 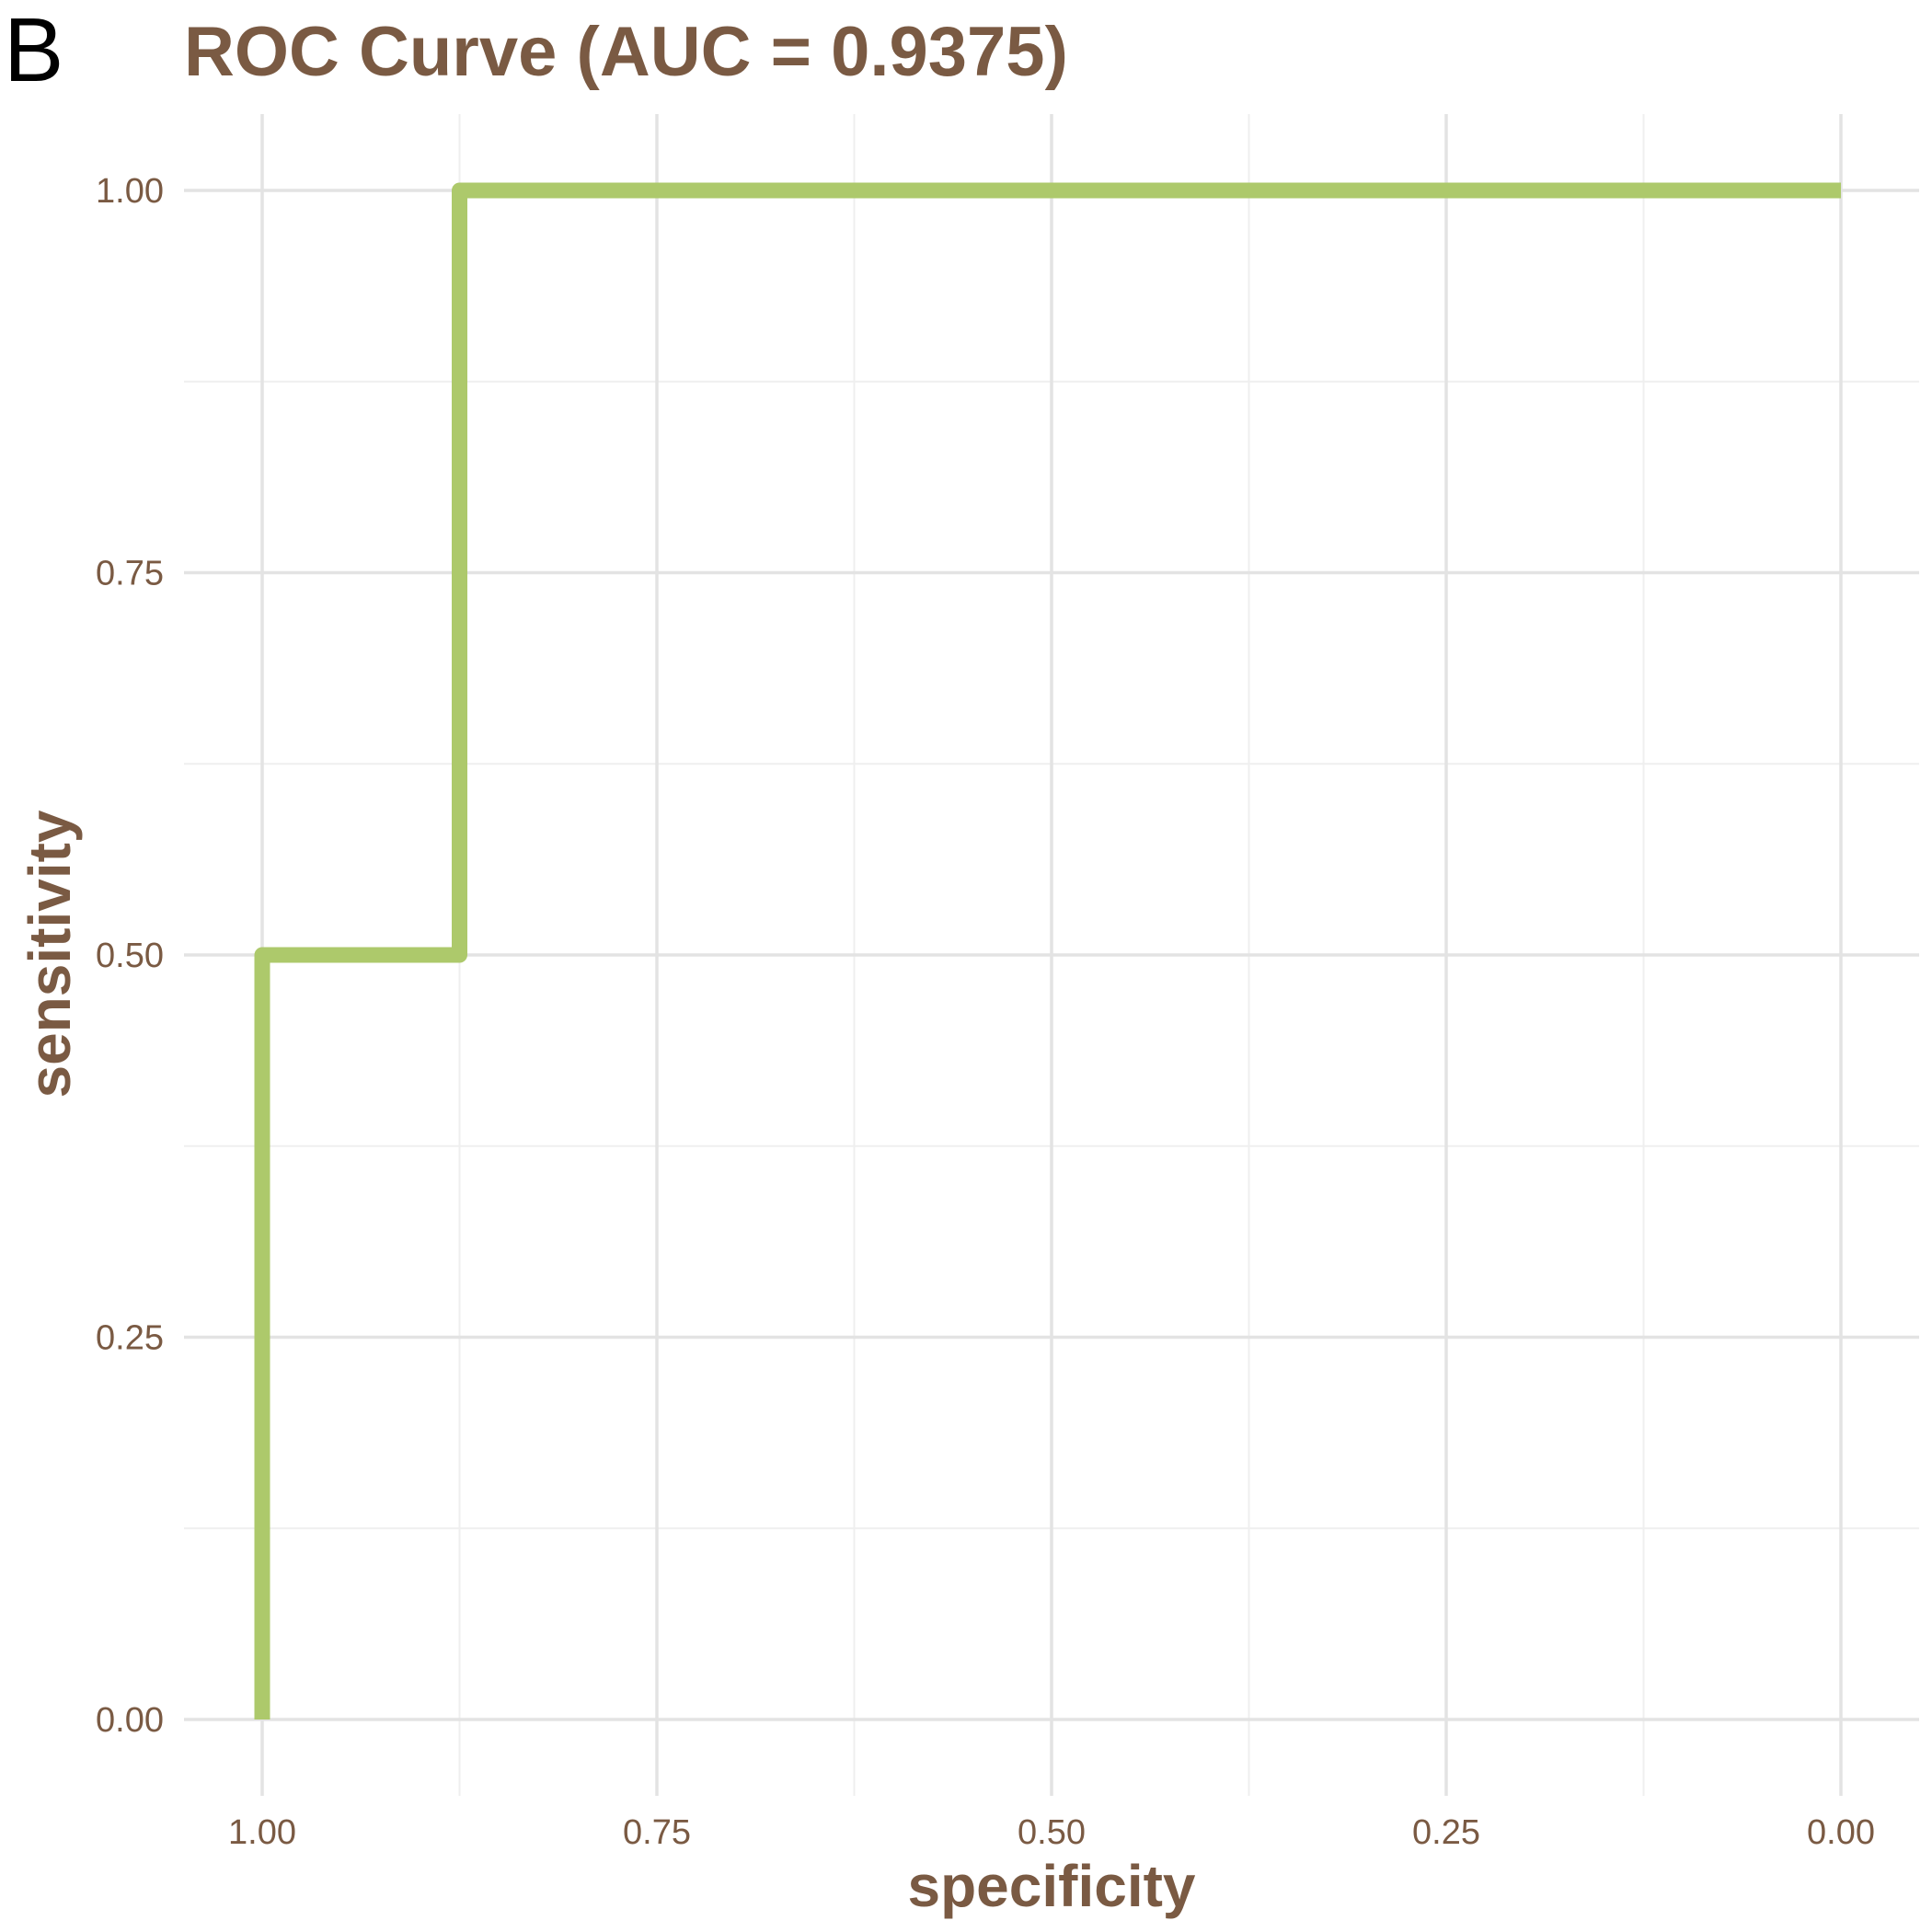 What do you see at coordinates (130, 1338) in the screenshot?
I see `y-tick-label: 0.25` at bounding box center [130, 1338].